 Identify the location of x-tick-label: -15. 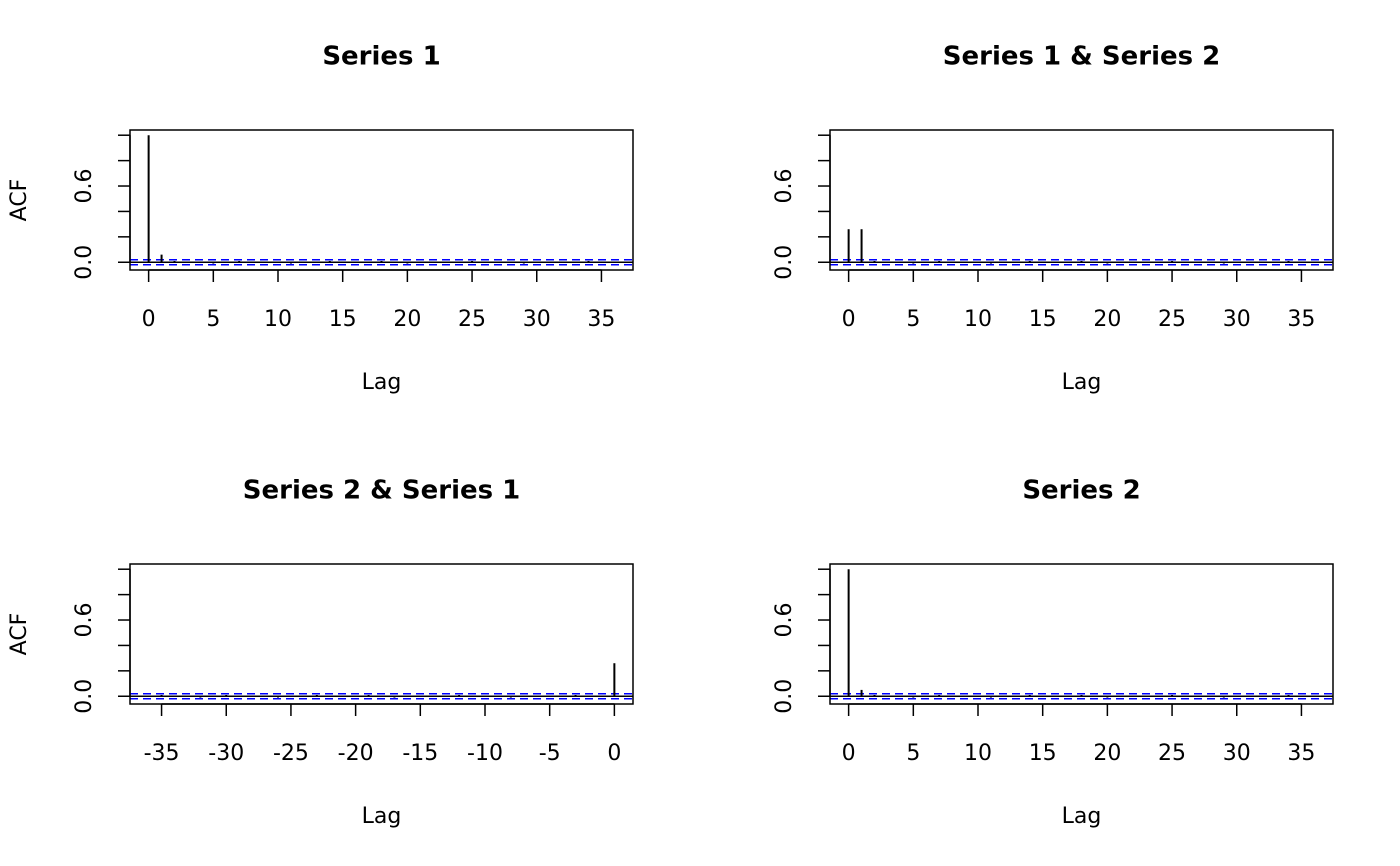
(420, 753).